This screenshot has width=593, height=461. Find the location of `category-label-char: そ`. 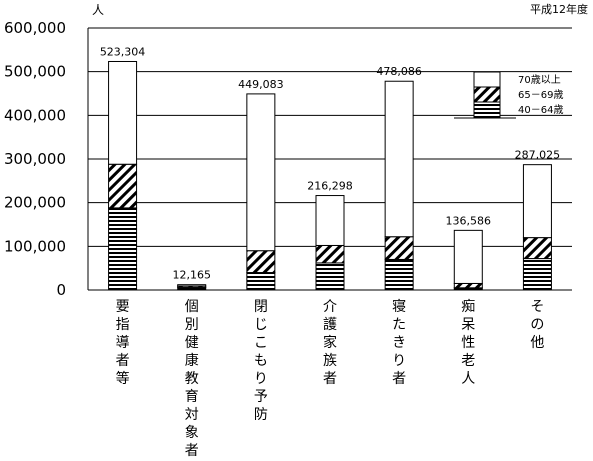

category-label-char: そ is located at coordinates (537, 307).